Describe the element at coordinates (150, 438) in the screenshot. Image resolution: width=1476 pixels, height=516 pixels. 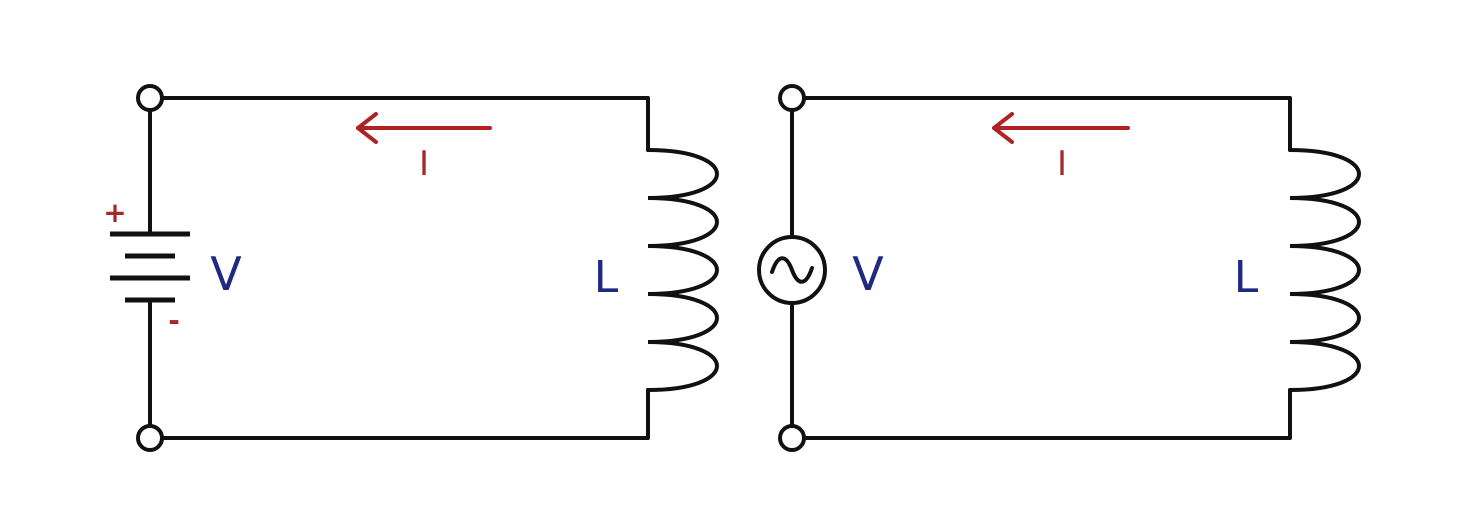
I see `dc-bottom-terminal` at that location.